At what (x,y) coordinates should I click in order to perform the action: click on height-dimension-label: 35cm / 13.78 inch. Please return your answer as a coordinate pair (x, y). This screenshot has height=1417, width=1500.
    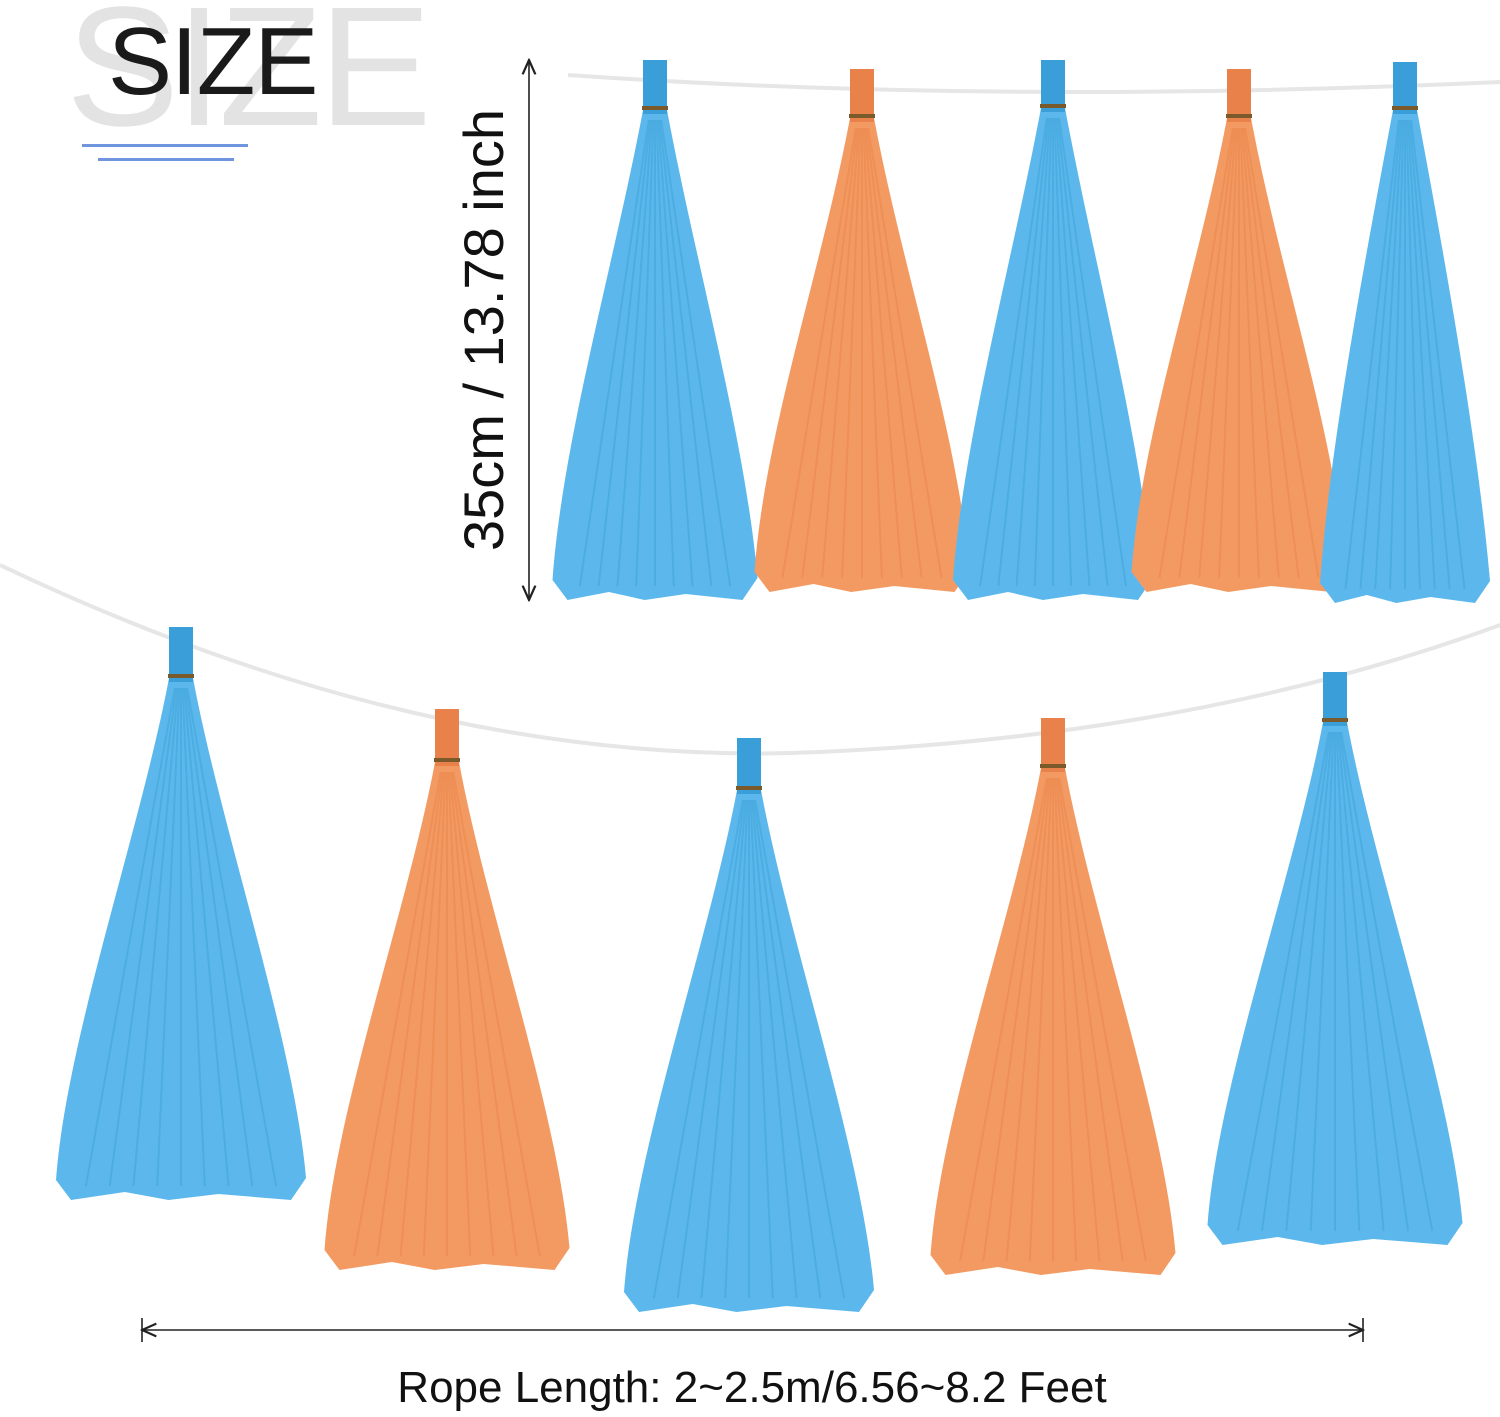
    Looking at the image, I should click on (483, 330).